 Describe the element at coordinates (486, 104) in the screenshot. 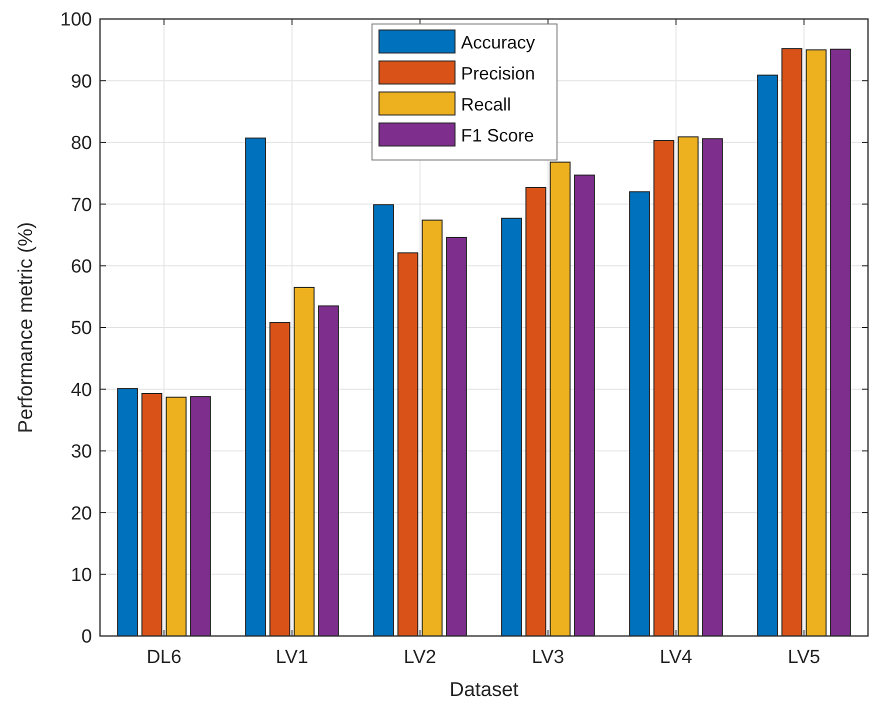

I see `legend-label: Recall` at that location.